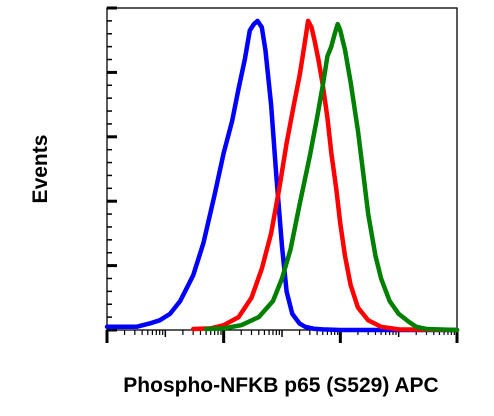 The height and width of the screenshot is (416, 494). Describe the element at coordinates (280, 385) in the screenshot. I see `x-axis-title: Phospho-NFKB p65 (S529) APC` at that location.